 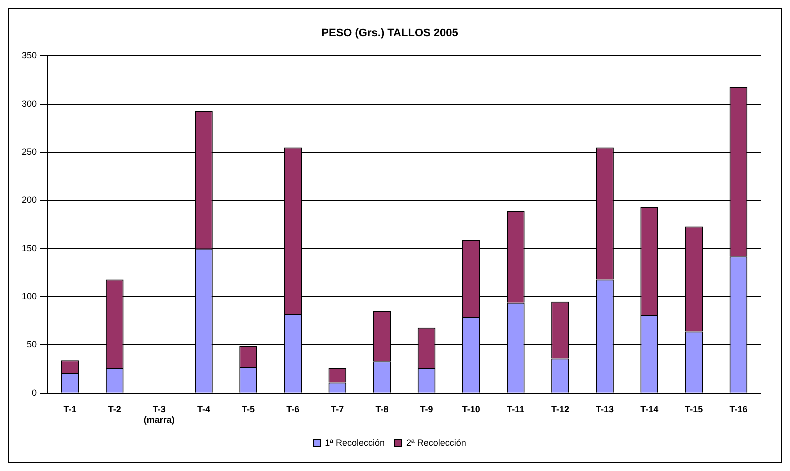 I want to click on x-tick-label: T-6, so click(x=293, y=409).